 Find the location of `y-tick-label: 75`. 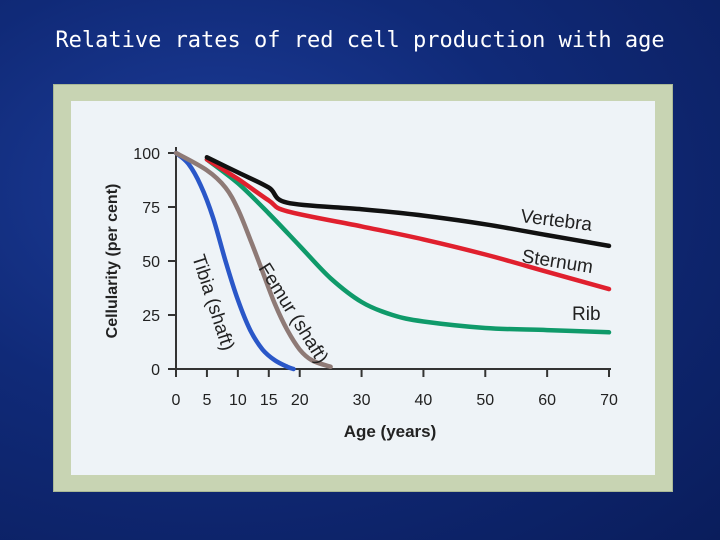

y-tick-label: 75 is located at coordinates (151, 208).